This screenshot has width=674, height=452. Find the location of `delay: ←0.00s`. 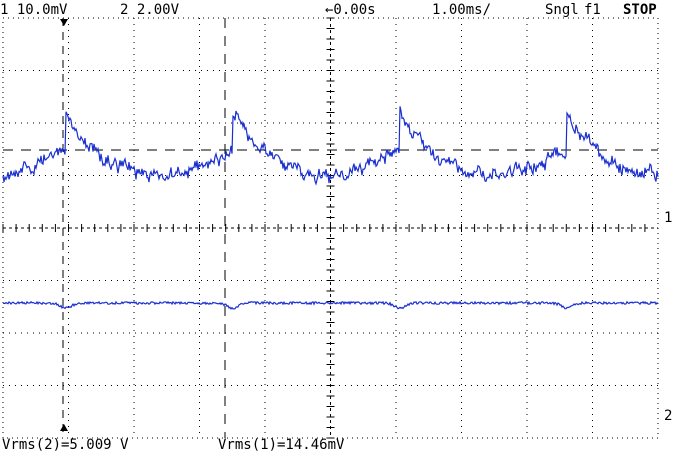

delay: ←0.00s is located at coordinates (350, 10).